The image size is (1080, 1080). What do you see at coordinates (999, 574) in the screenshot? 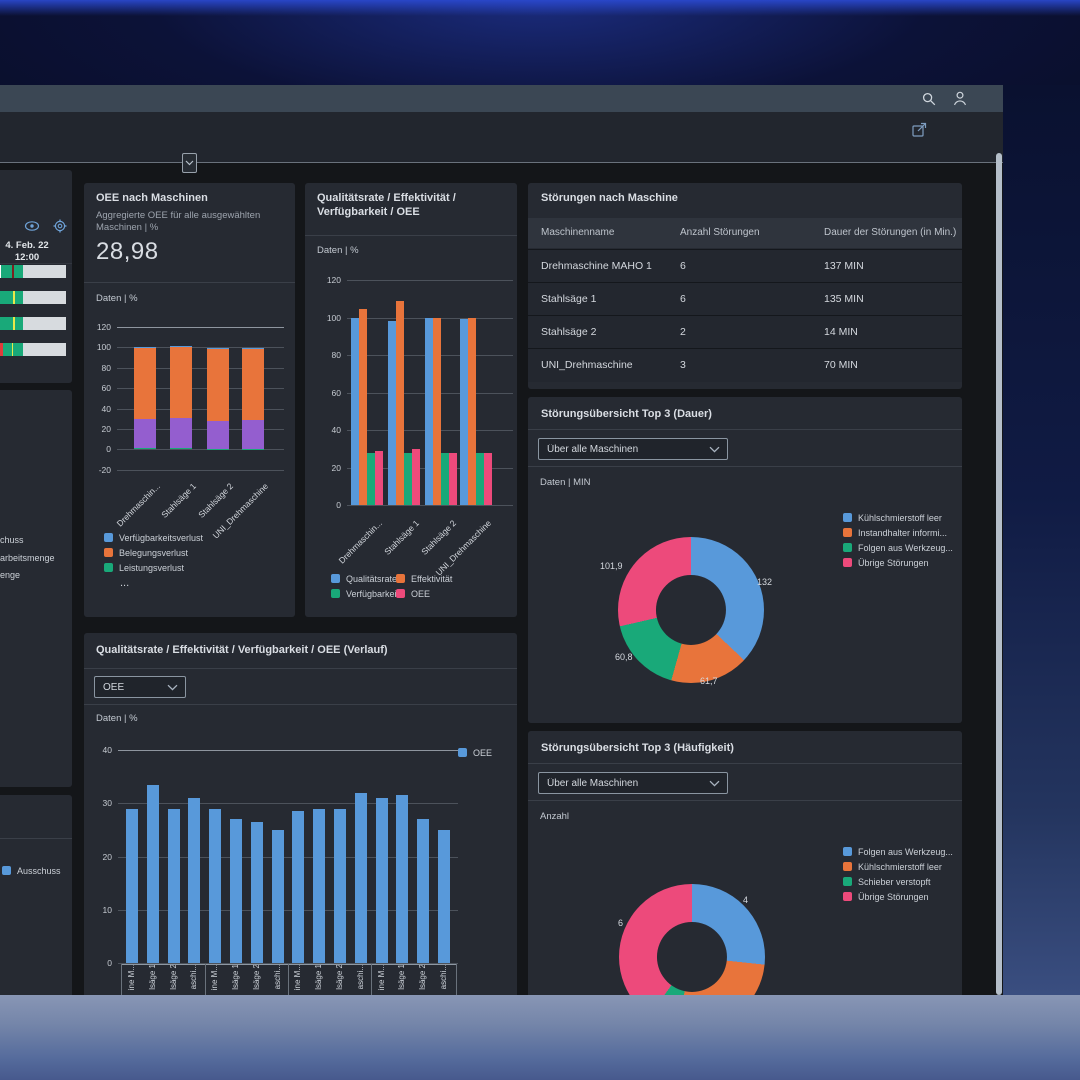
I see `vertical-scrollbar` at bounding box center [999, 574].